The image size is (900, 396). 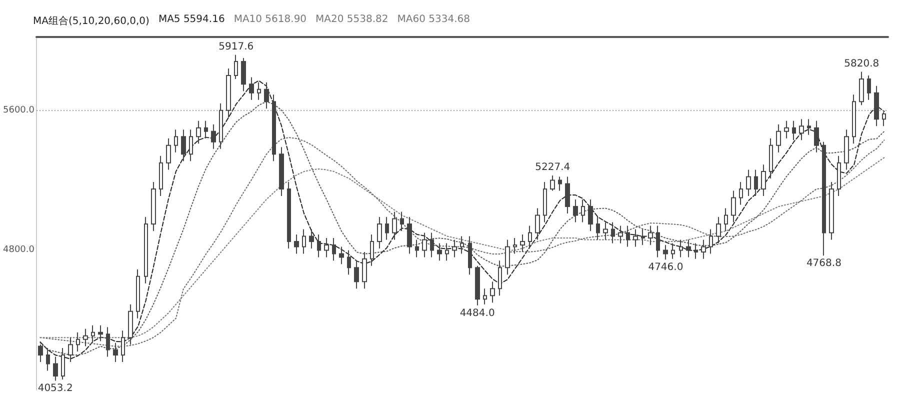 What do you see at coordinates (352, 20) in the screenshot?
I see `text: MA20 5538.82` at bounding box center [352, 20].